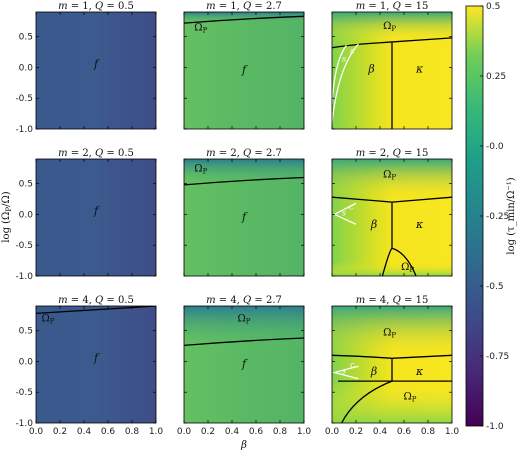  What do you see at coordinates (243, 445) in the screenshot?
I see `x-axis-label: β` at bounding box center [243, 445].